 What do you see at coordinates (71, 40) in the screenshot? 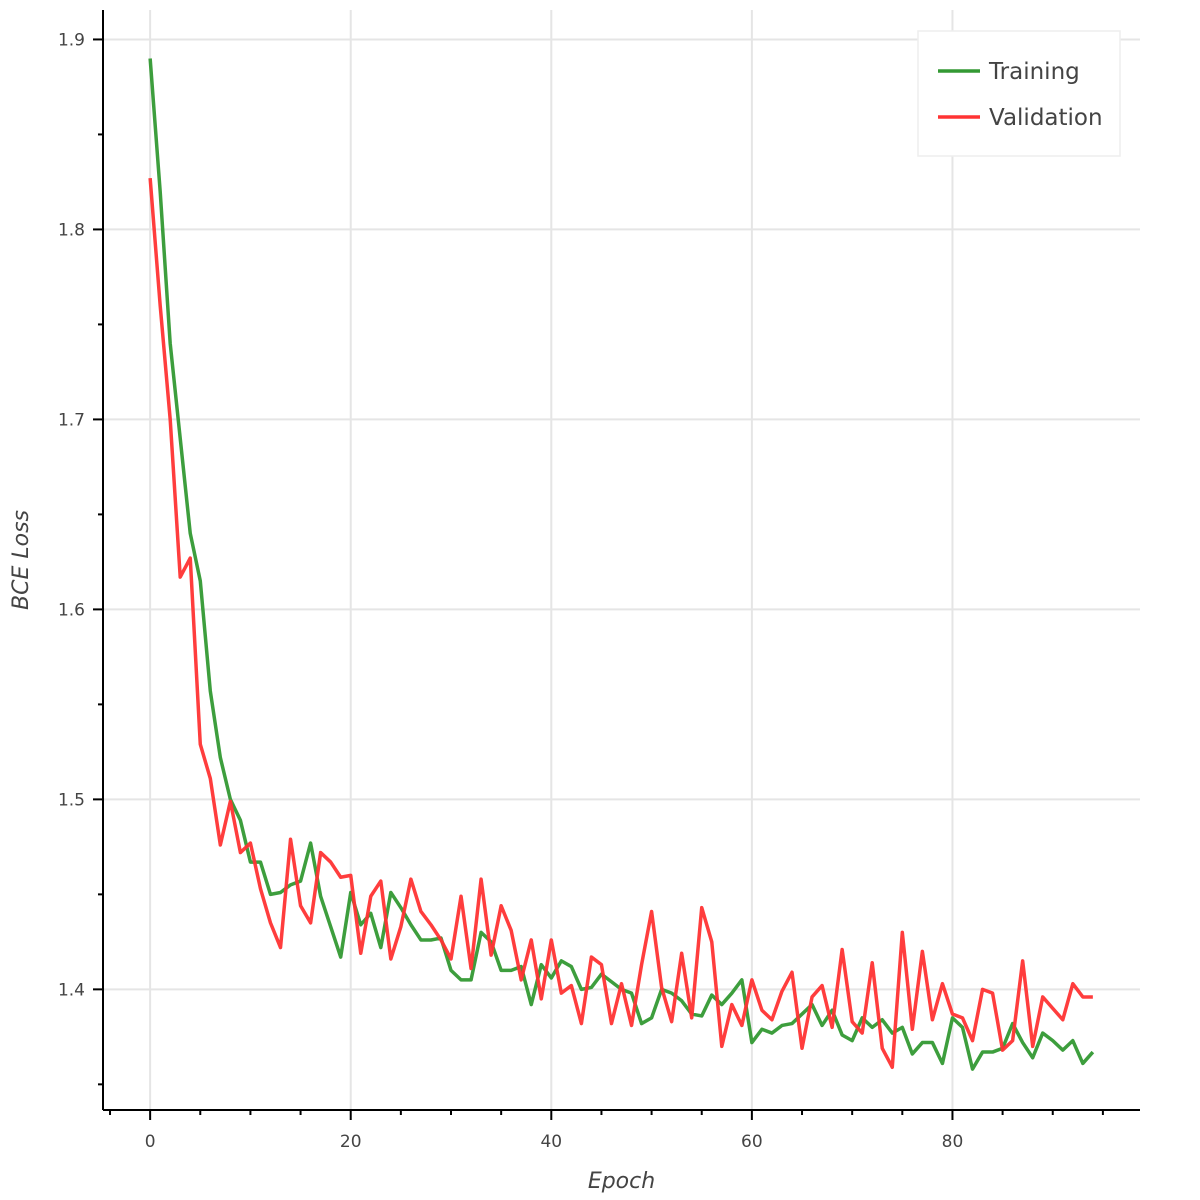
I see `y-tick-label: 1.9` at bounding box center [71, 40].